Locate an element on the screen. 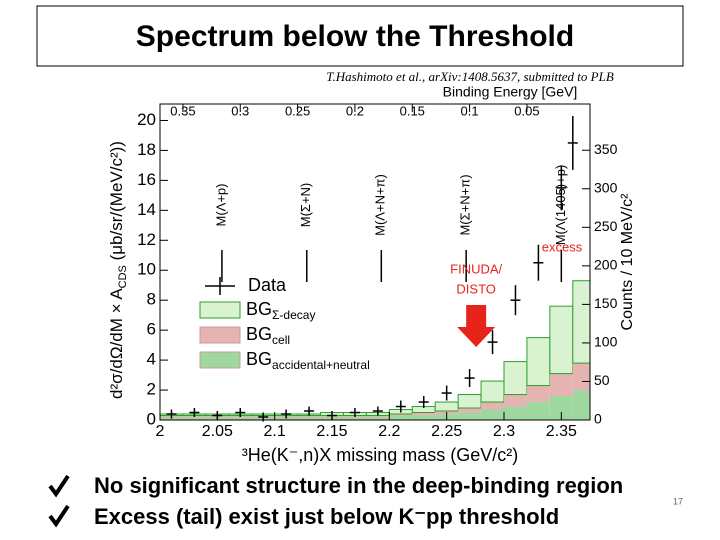 This screenshot has height=540, width=720. y-tick-label: 2 is located at coordinates (151, 389).